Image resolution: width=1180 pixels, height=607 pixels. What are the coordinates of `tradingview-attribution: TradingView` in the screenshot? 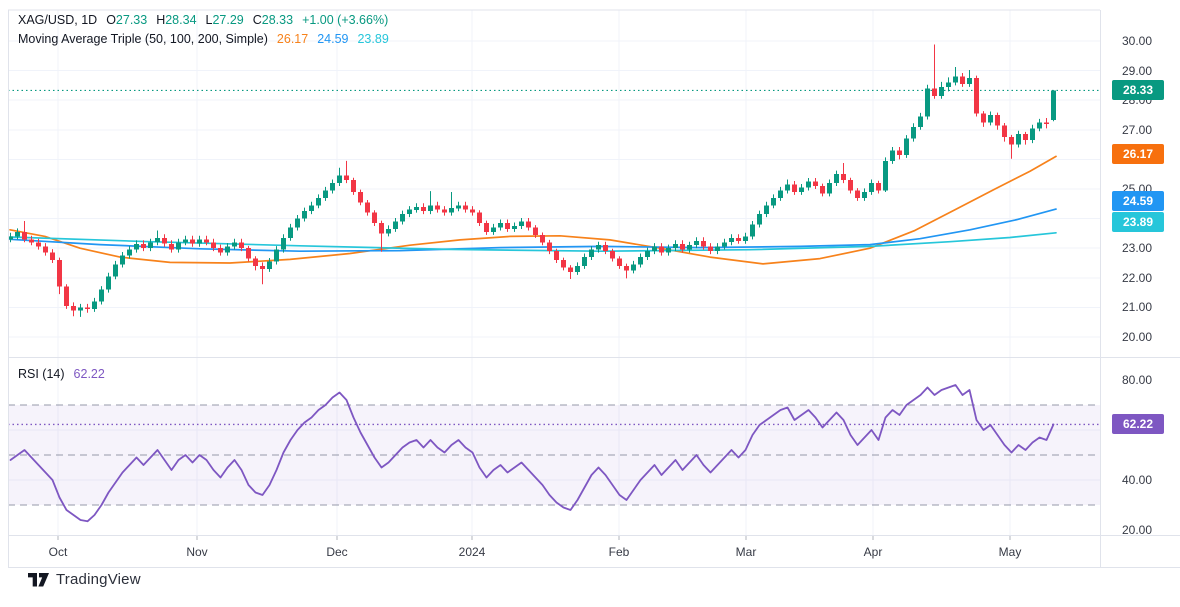 It's located at (84, 579).